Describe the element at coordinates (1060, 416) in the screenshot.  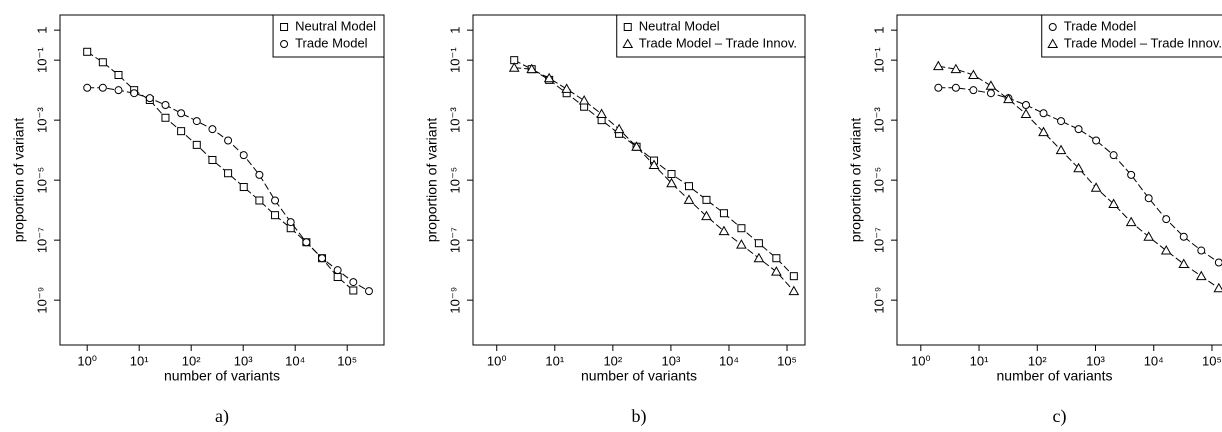
I see `panel-label: c)` at that location.